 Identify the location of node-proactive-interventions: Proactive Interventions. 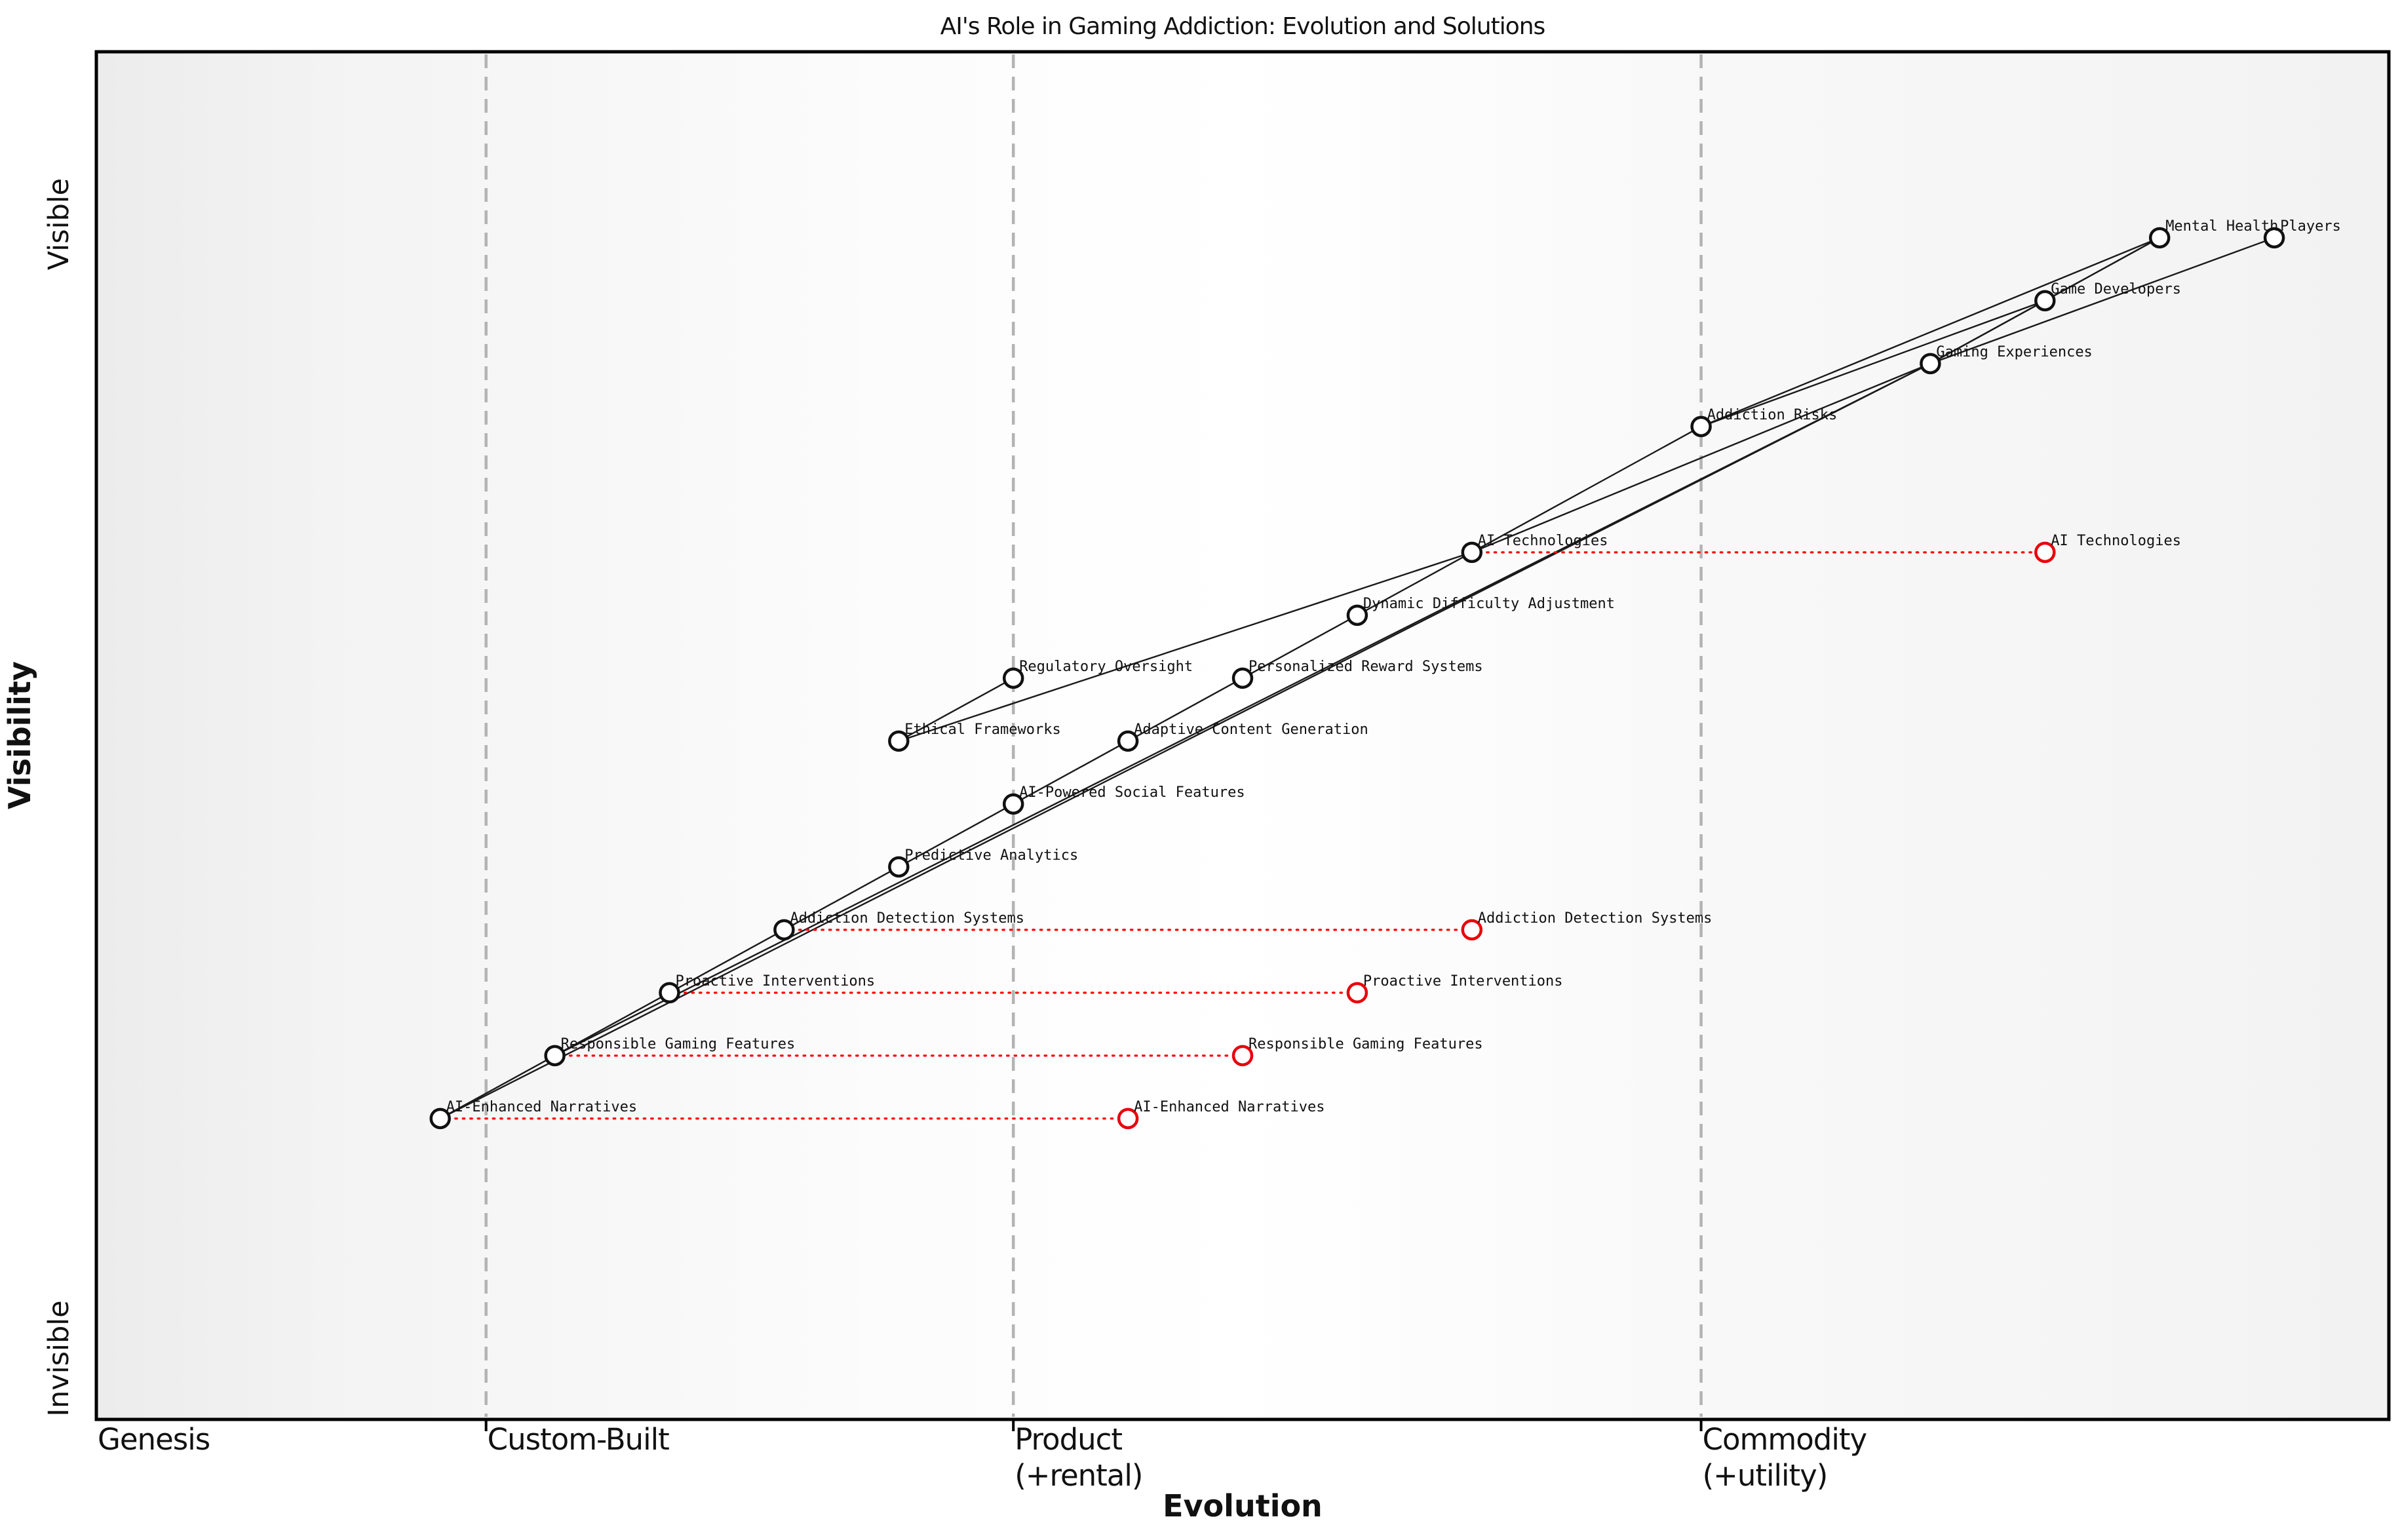
(767, 988).